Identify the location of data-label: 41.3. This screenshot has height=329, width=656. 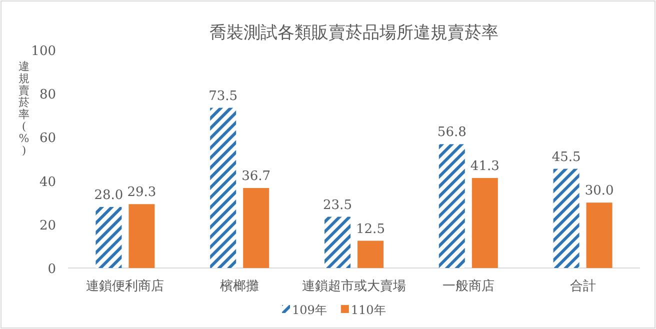
(485, 166).